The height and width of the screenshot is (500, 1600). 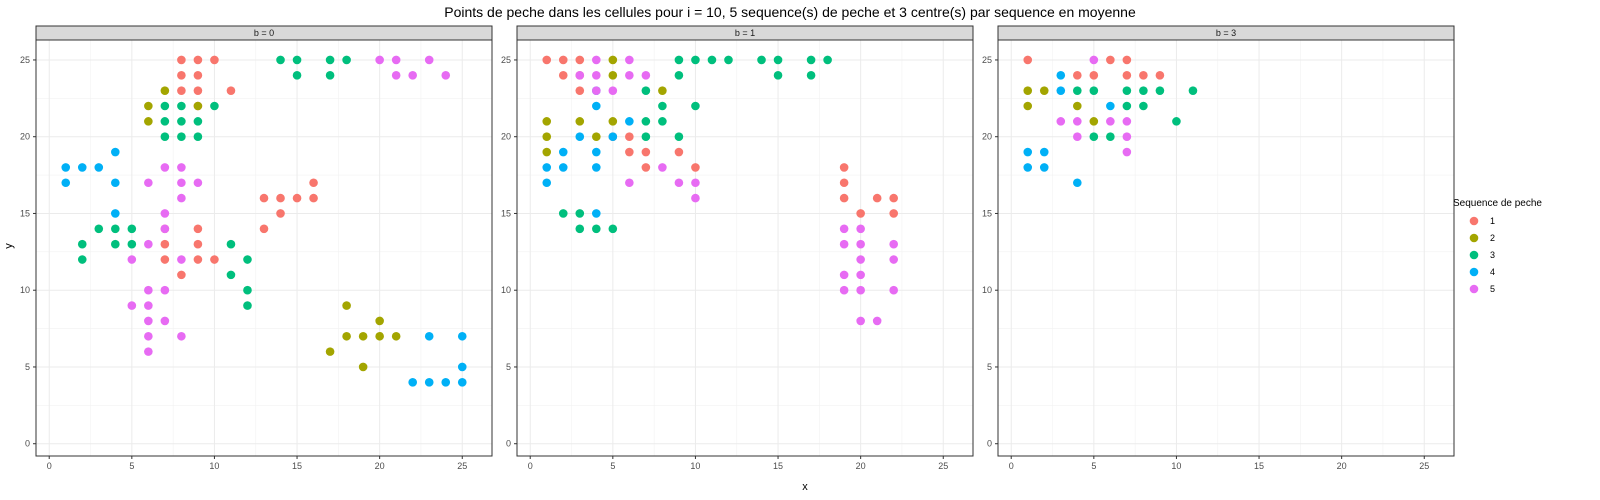 What do you see at coordinates (987, 213) in the screenshot?
I see `y-tick-label: 15` at bounding box center [987, 213].